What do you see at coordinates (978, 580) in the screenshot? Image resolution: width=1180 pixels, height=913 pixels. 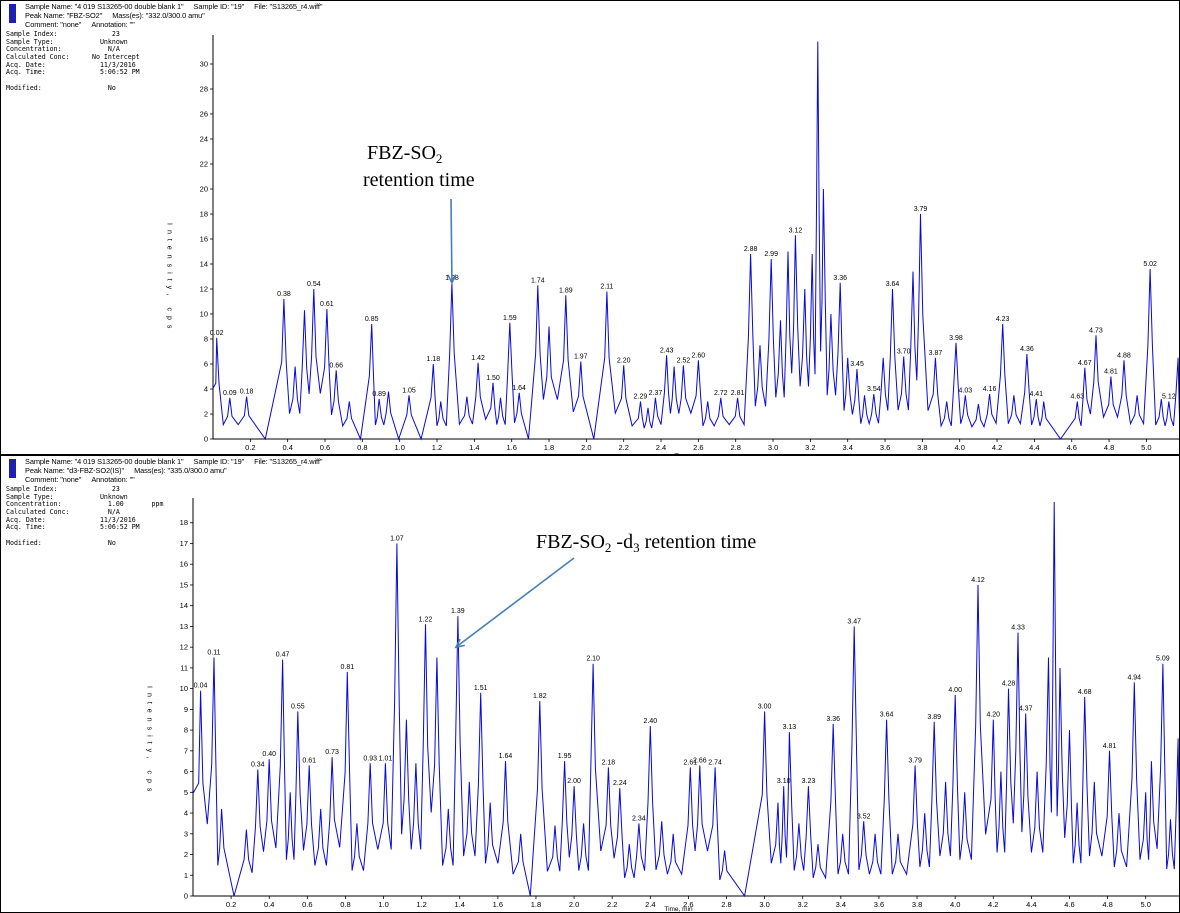 I see `peak-label: 4.12` at bounding box center [978, 580].